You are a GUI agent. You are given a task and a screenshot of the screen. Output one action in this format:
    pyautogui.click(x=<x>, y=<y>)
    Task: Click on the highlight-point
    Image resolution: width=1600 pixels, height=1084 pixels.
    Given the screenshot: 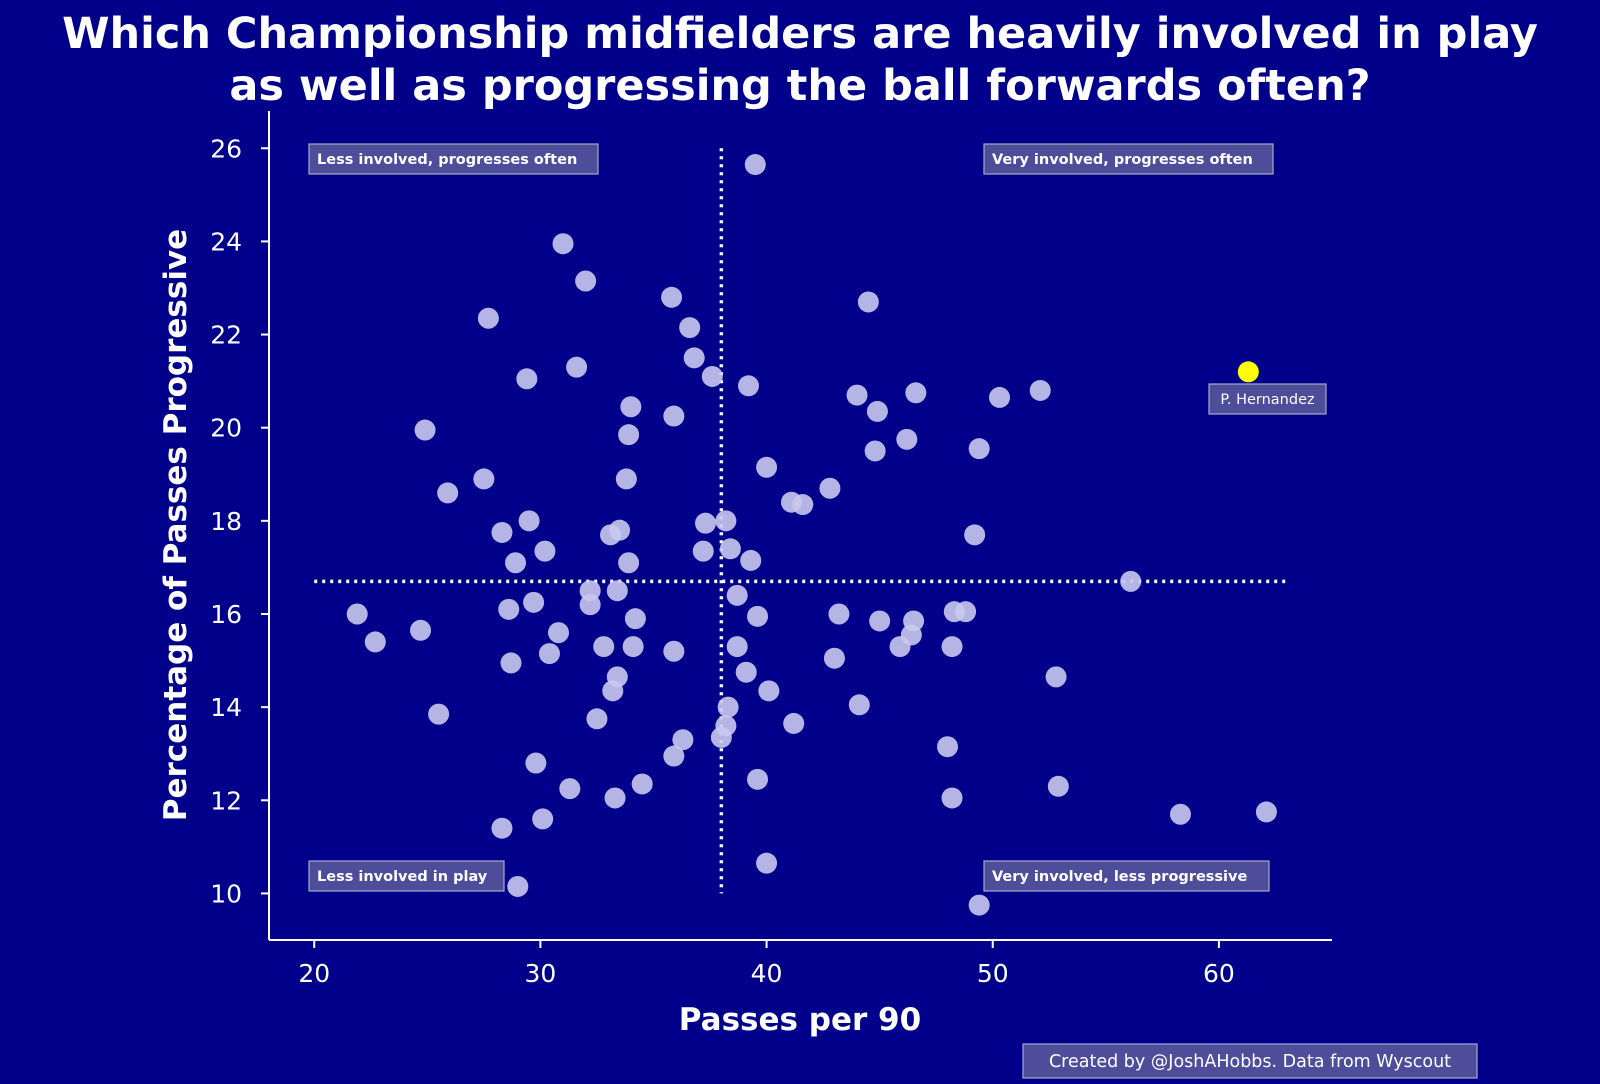 What is the action you would take?
    pyautogui.click(x=1248, y=372)
    